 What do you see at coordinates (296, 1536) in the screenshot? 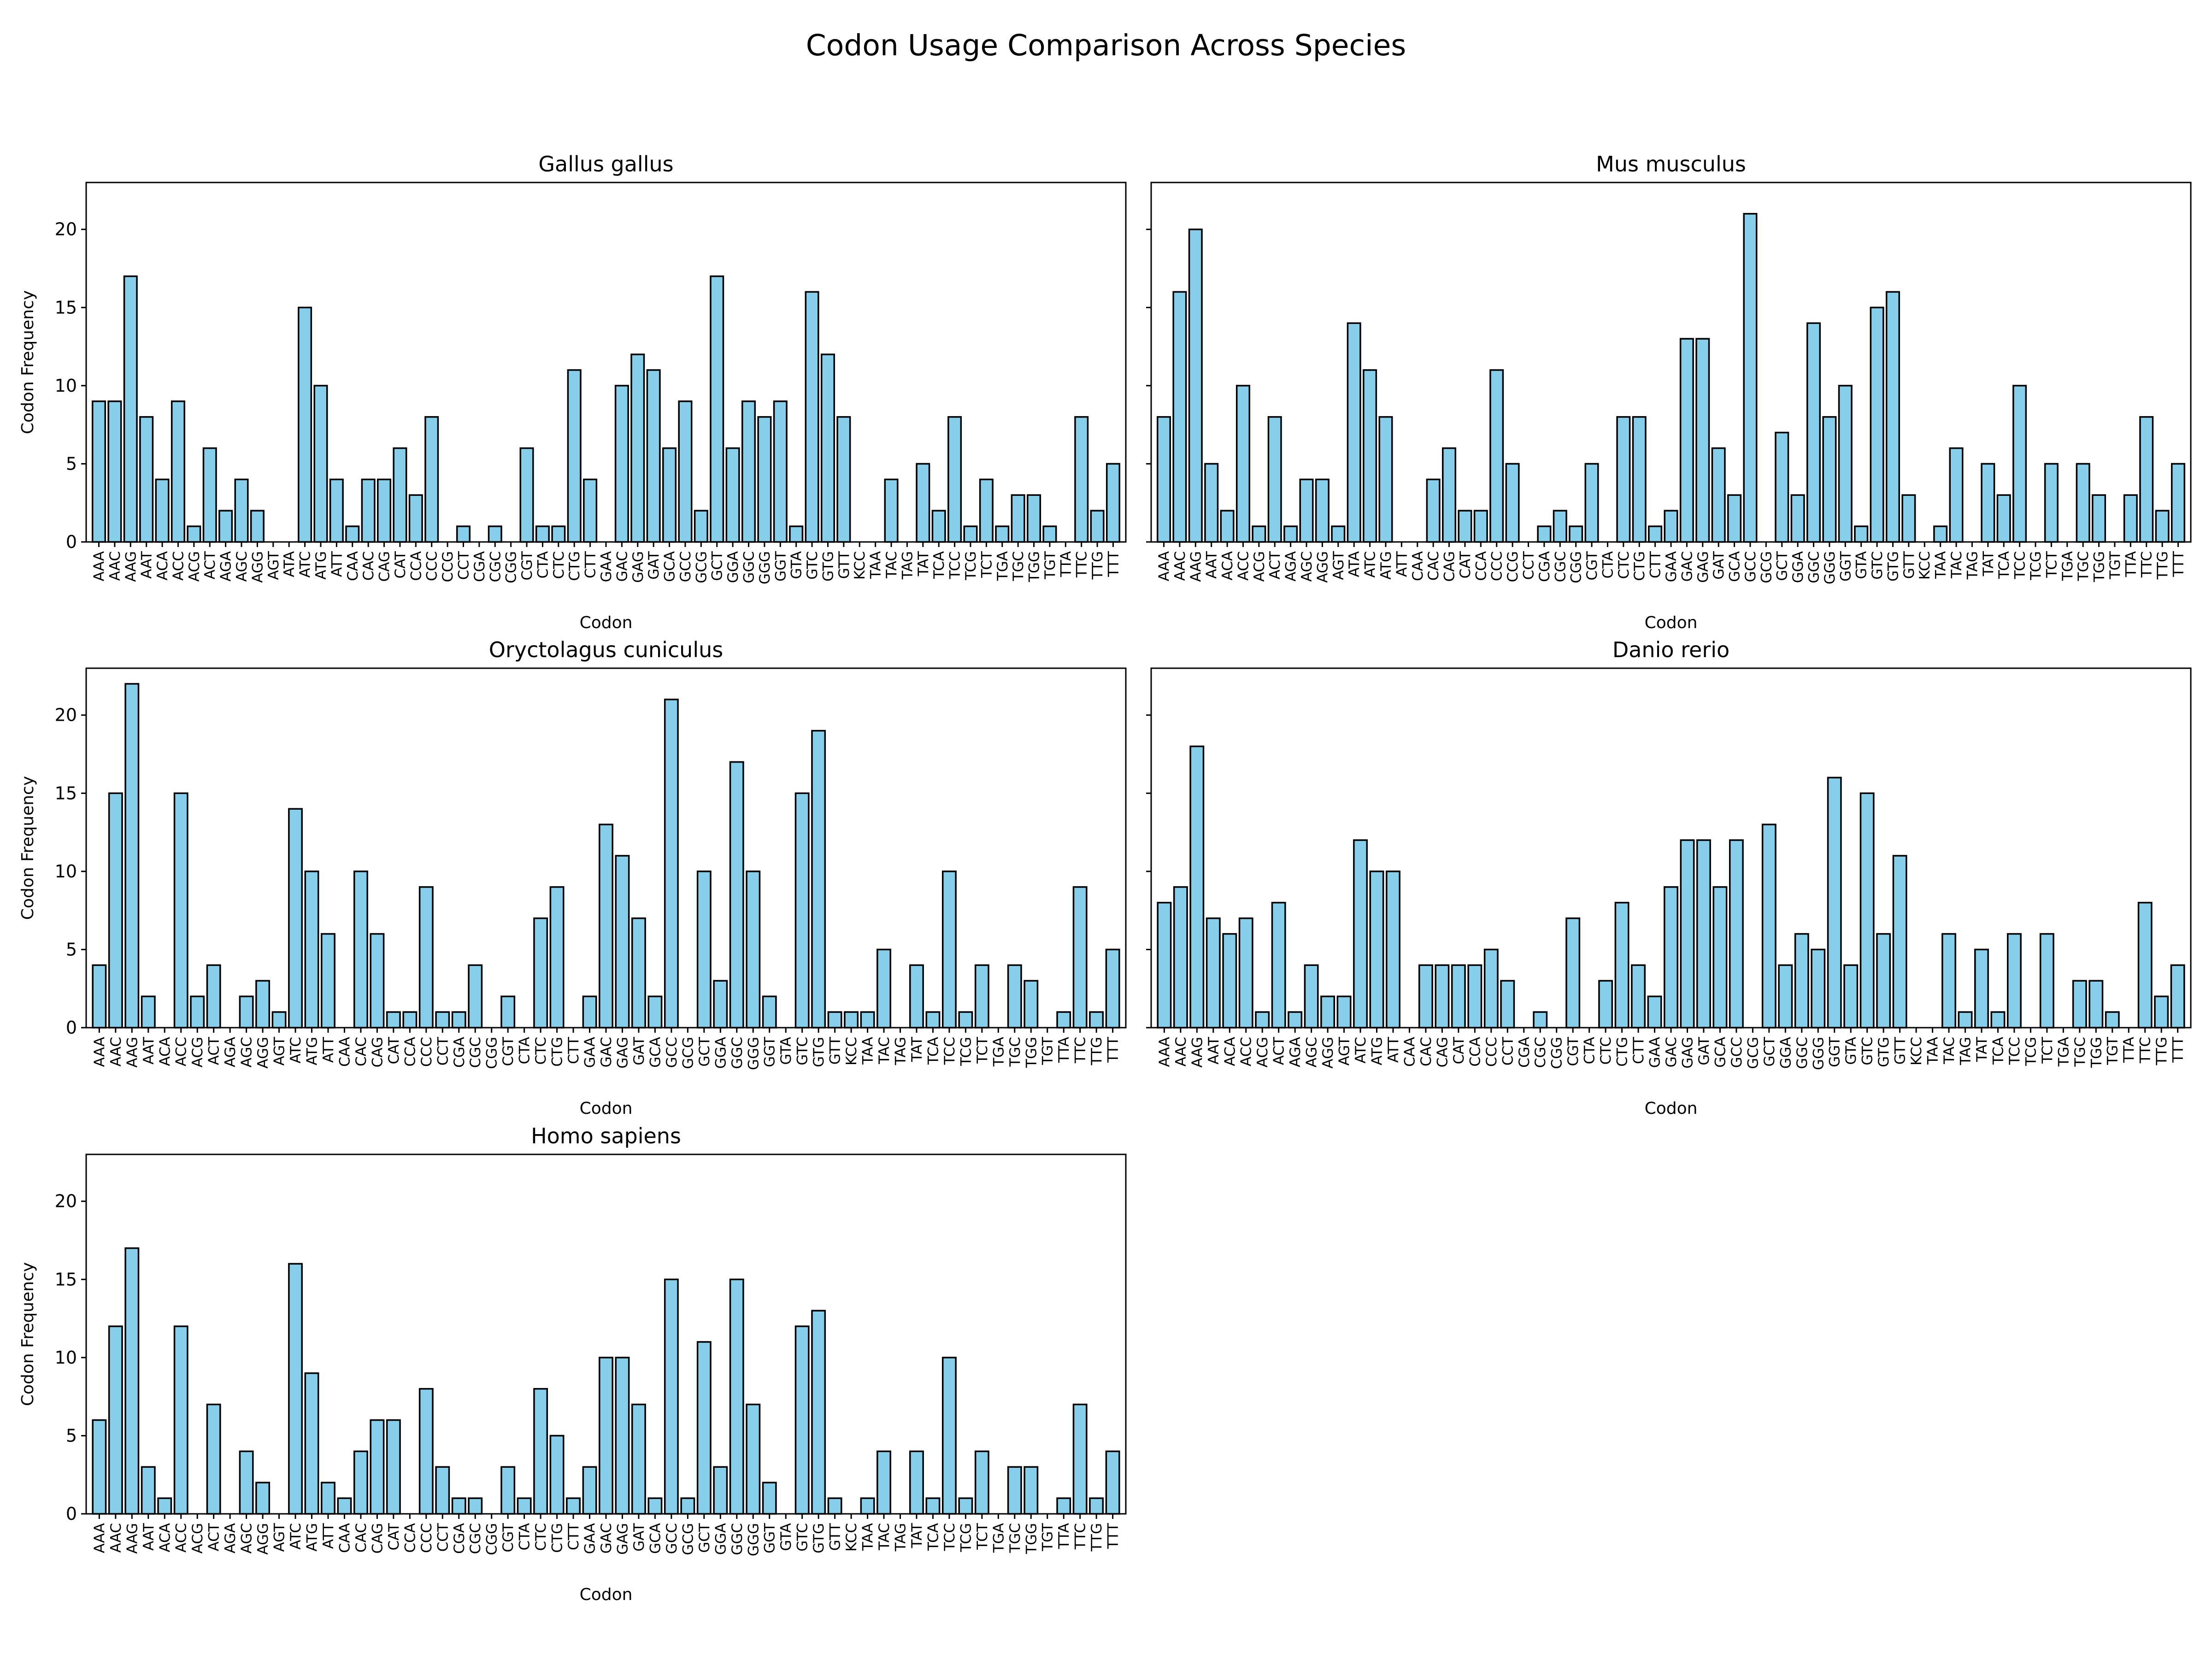
I see `x-tick-label: ATC` at bounding box center [296, 1536].